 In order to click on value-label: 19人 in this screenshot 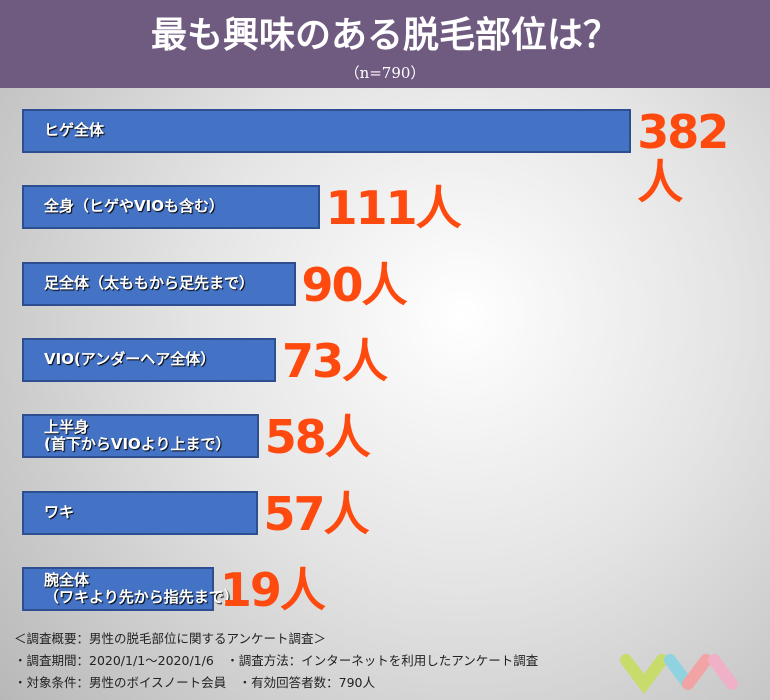, I will do `click(272, 589)`.